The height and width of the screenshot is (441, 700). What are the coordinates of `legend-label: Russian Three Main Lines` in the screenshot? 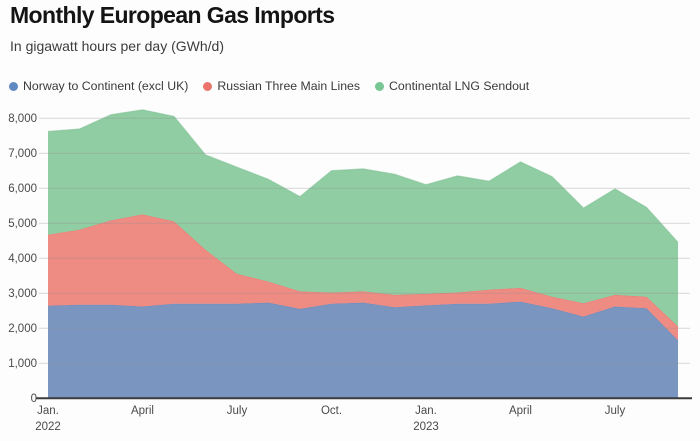 It's located at (289, 86).